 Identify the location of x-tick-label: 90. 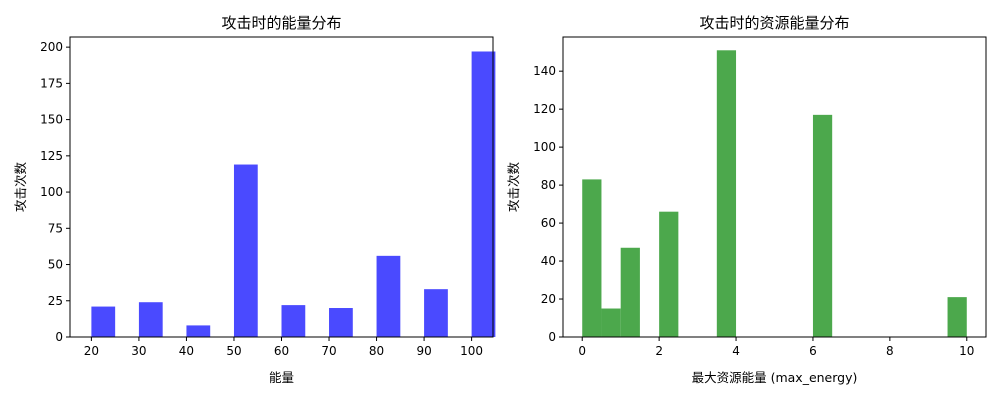
(423, 351).